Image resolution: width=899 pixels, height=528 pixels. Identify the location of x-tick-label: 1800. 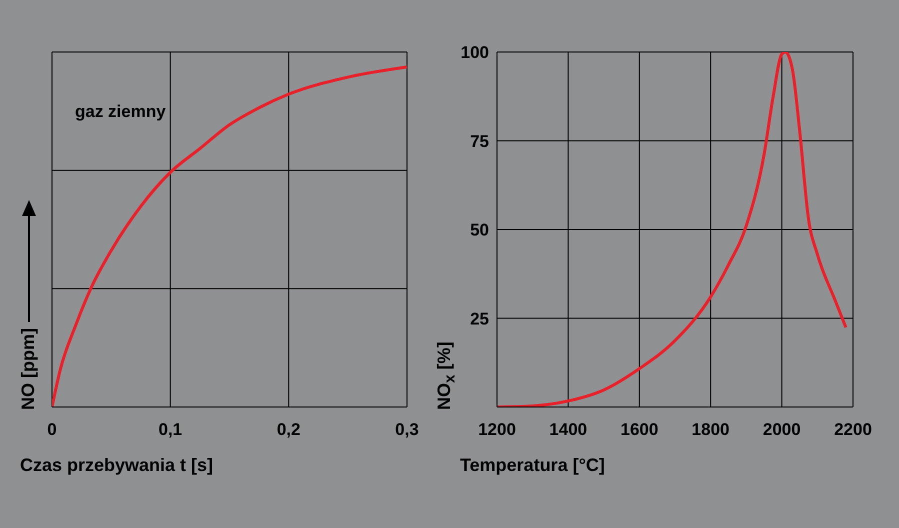
(711, 430).